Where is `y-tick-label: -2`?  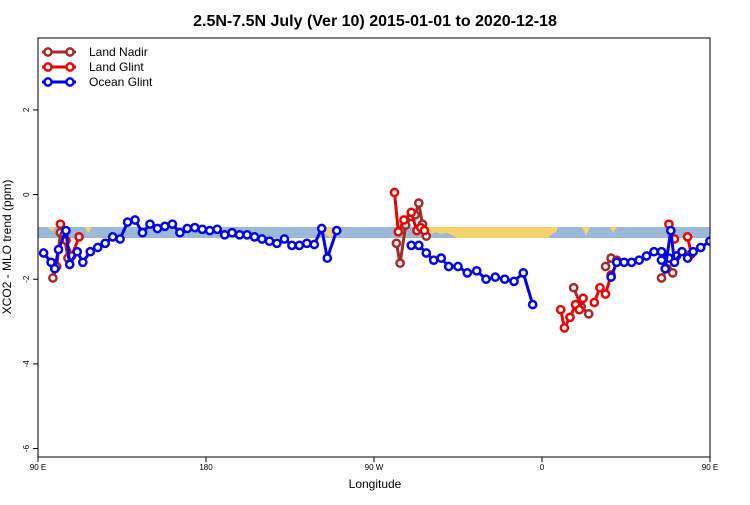
y-tick-label: -2 is located at coordinates (26, 279).